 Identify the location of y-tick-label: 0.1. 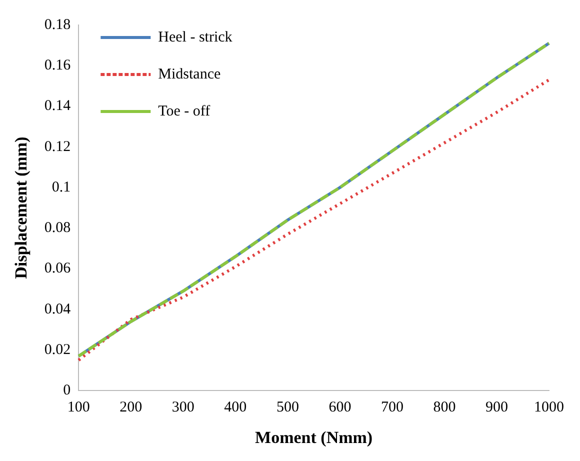
(61, 187).